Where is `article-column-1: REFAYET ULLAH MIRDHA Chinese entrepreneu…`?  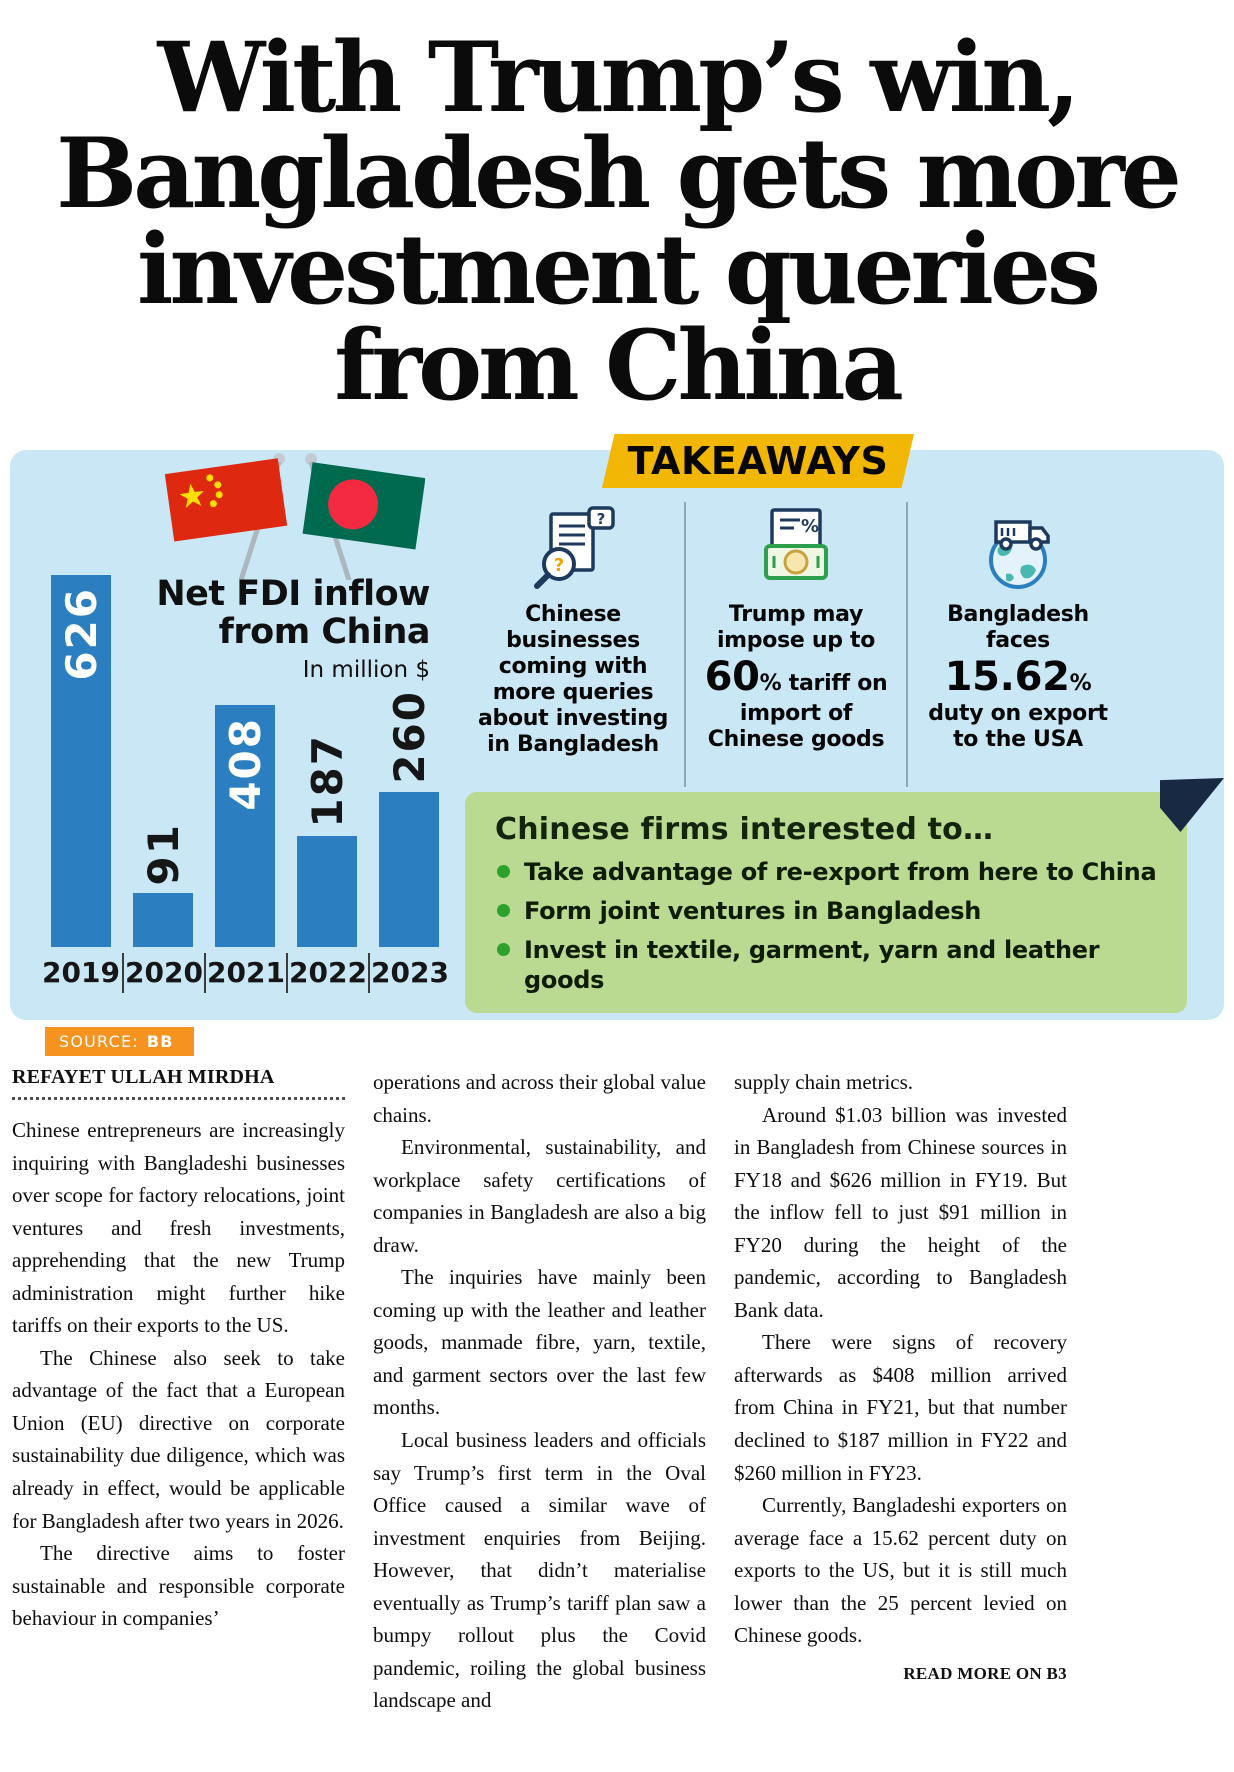 article-column-1: REFAYET ULLAH MIRDHA Chinese entrepreneu… is located at coordinates (178, 1391).